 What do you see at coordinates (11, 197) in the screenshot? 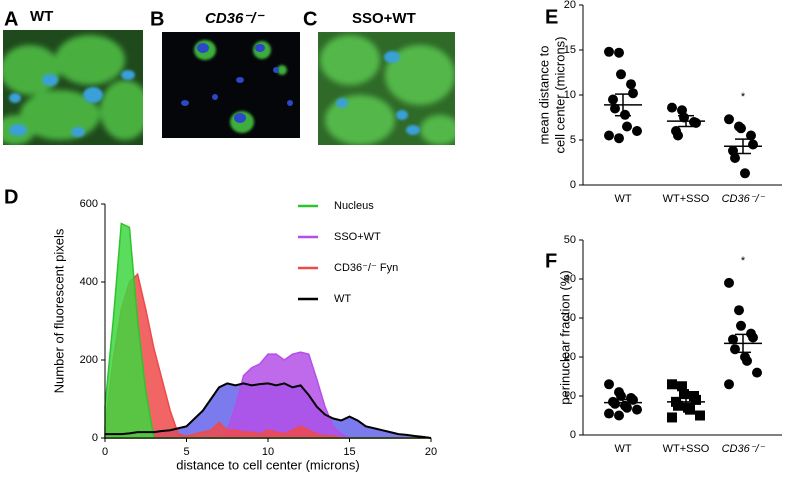
I see `panel-letter: D` at bounding box center [11, 197].